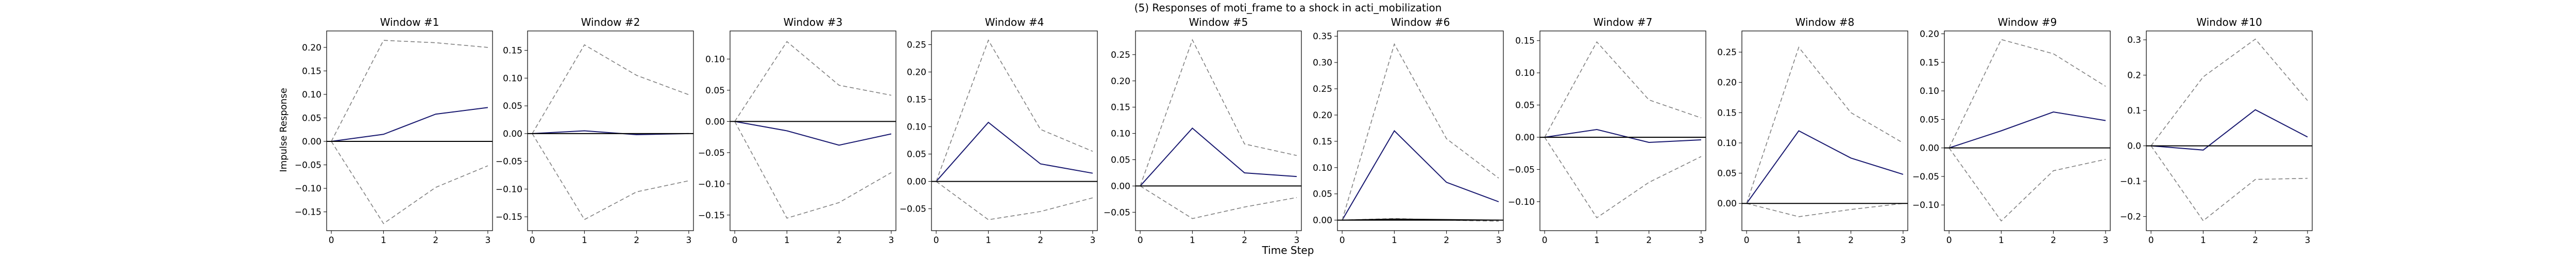 This screenshot has height=258, width=2576. I want to click on panel-title: Window #6, so click(1420, 22).